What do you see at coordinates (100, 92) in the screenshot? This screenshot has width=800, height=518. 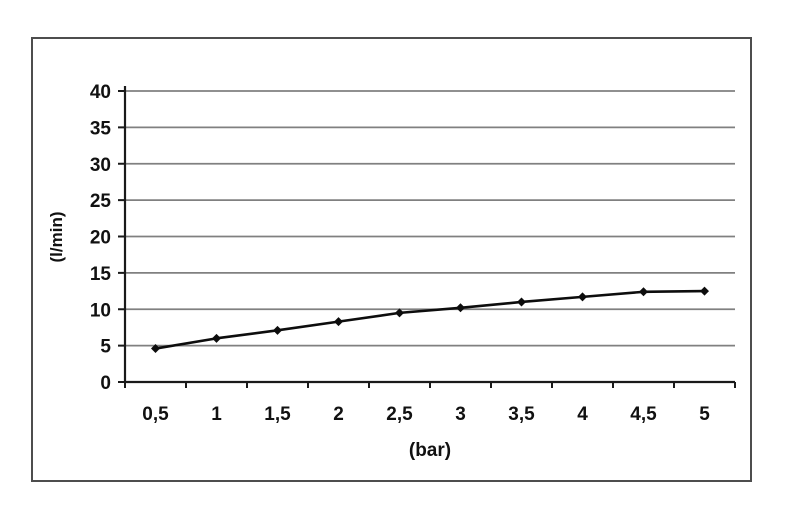 I see `y-tick-label: 40` at bounding box center [100, 92].